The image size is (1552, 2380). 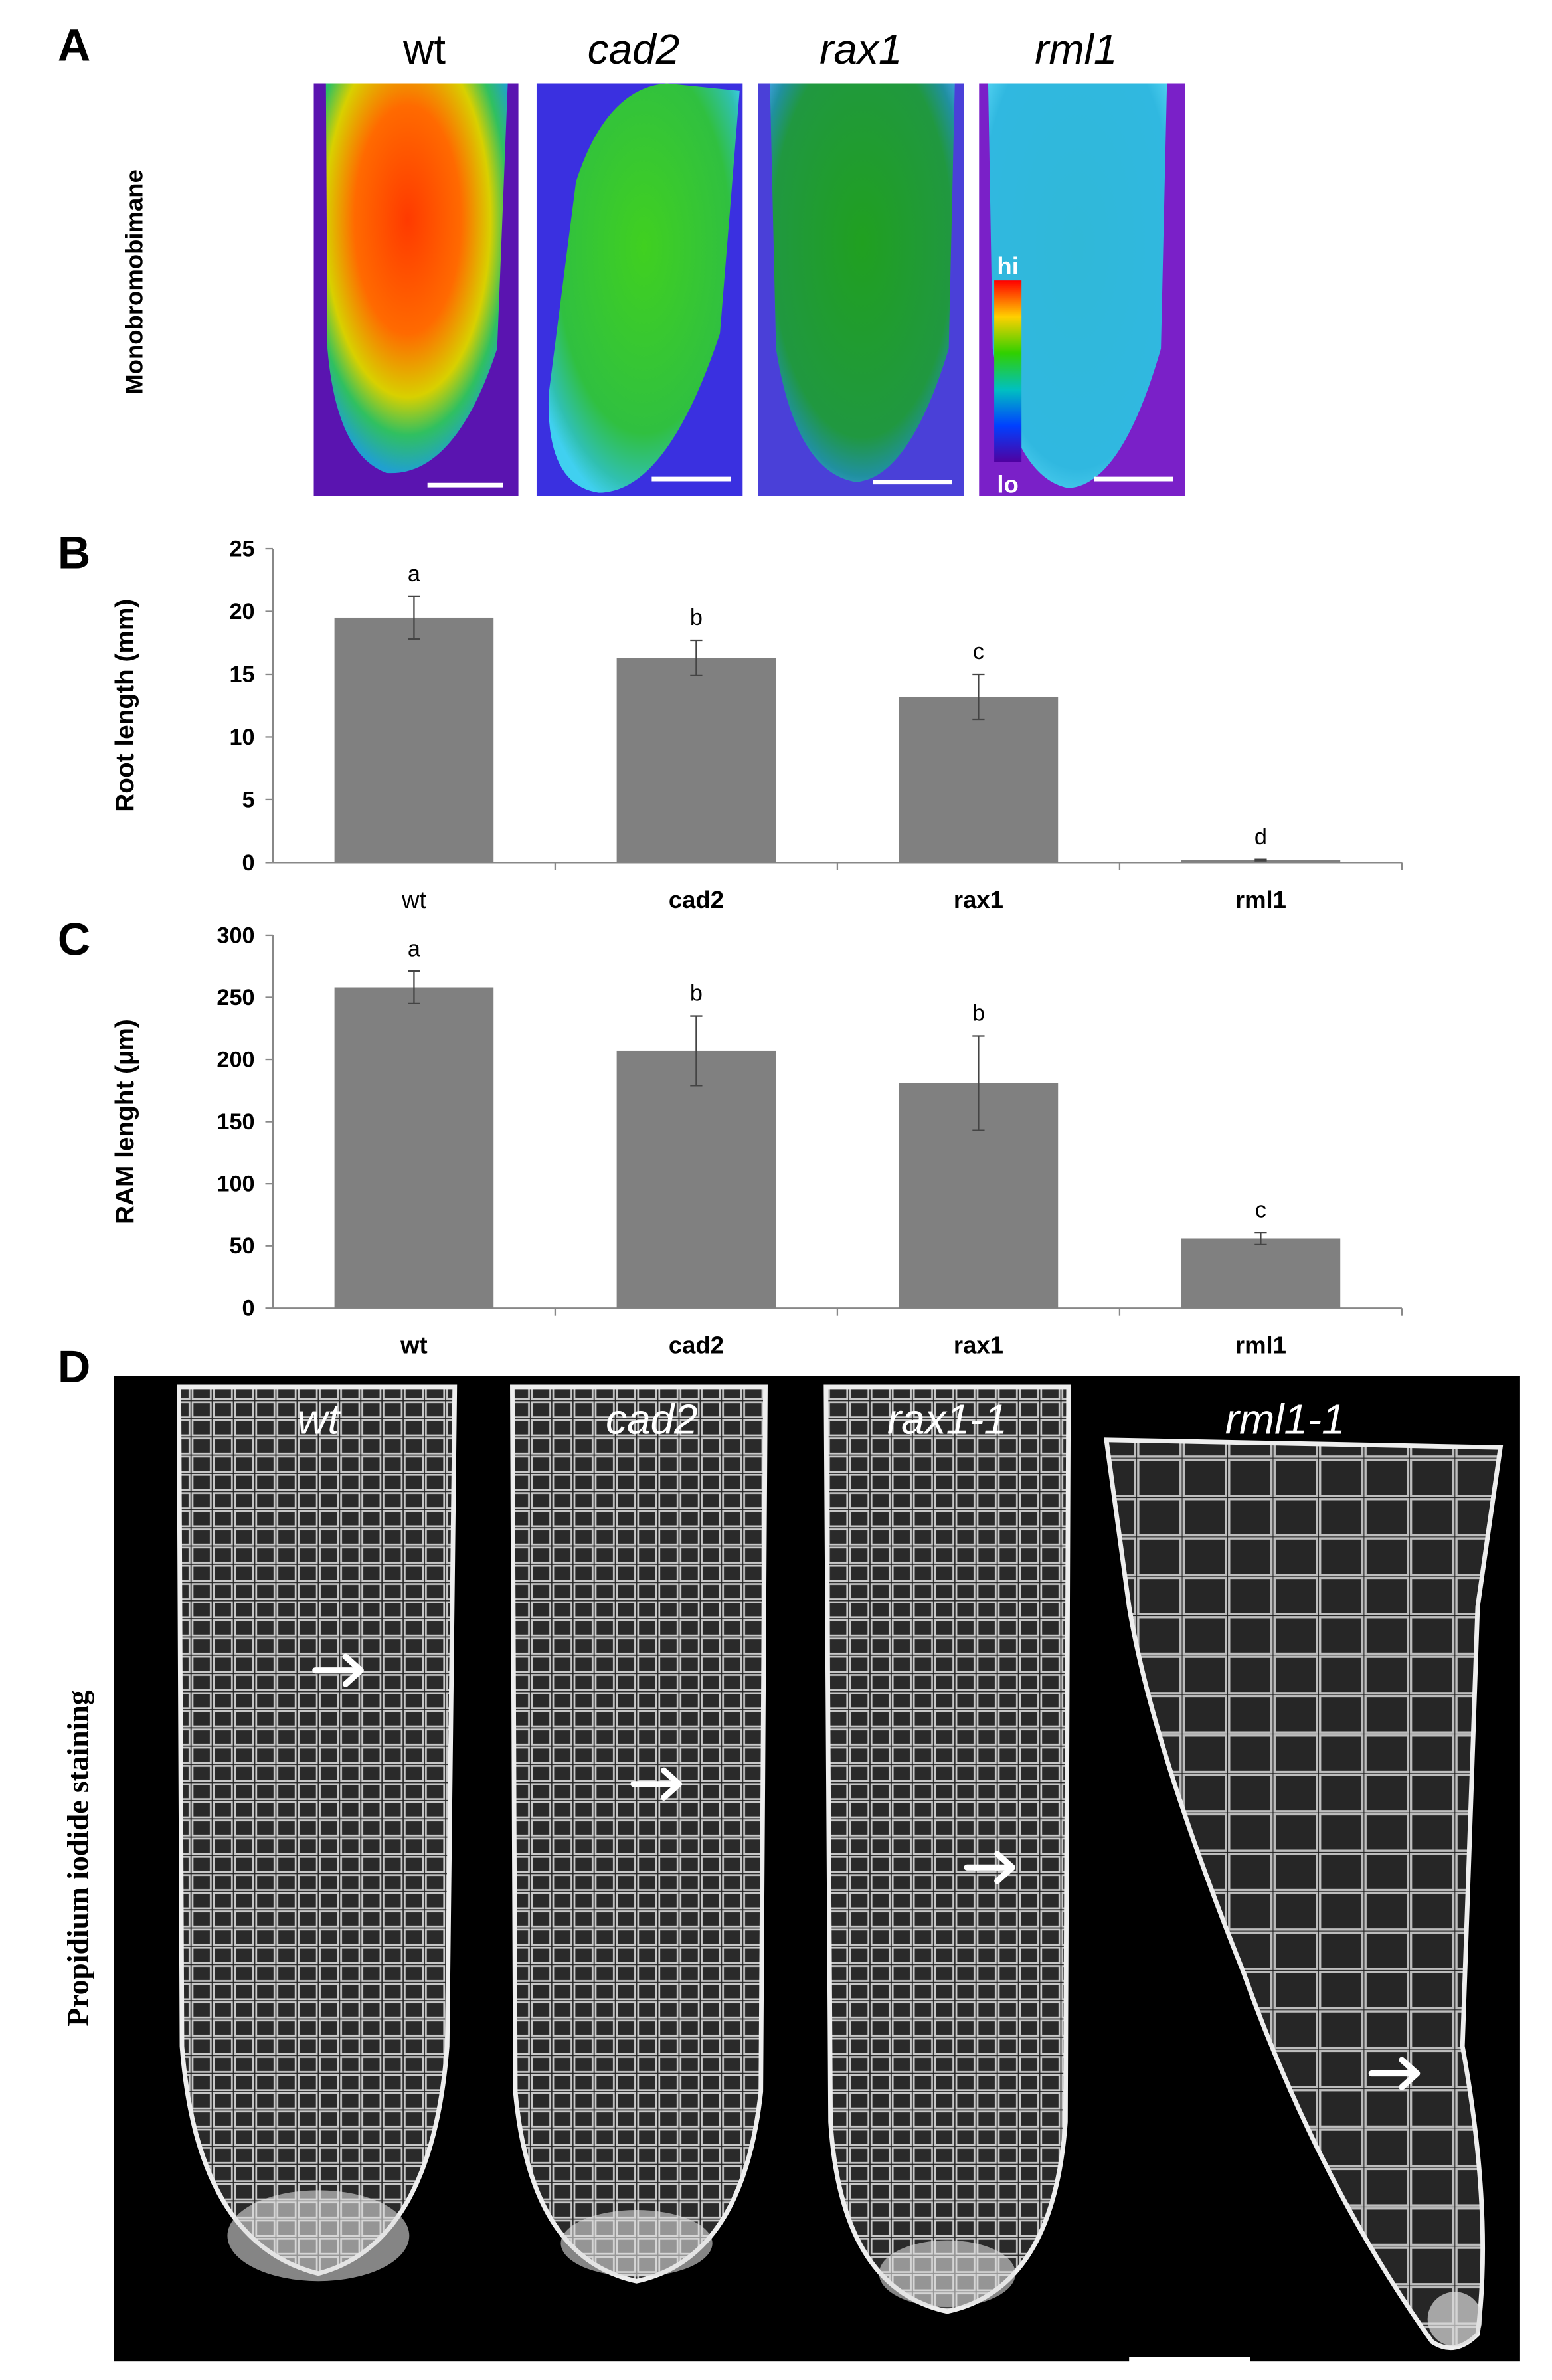 I want to click on image-title: rml1-1, so click(x=1285, y=1419).